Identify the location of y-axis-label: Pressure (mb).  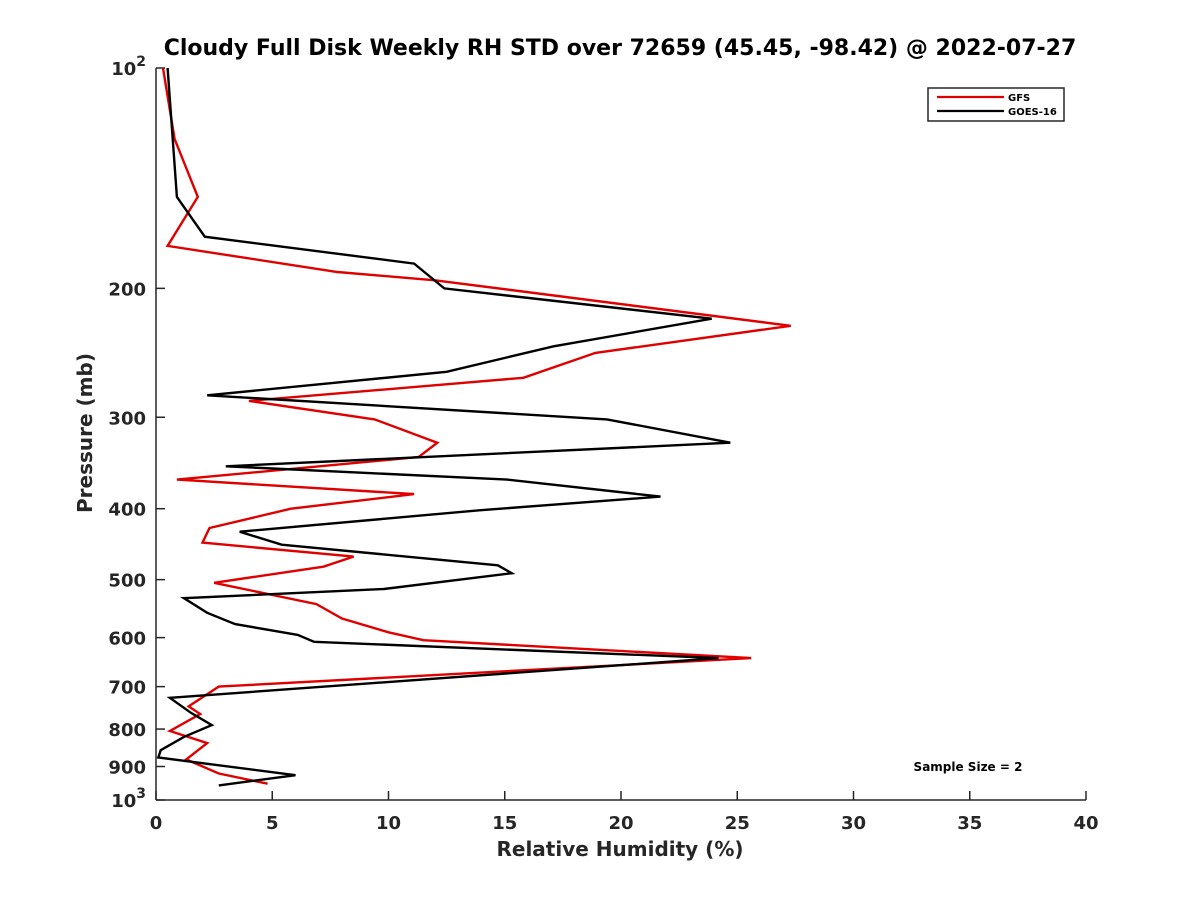
(85, 433).